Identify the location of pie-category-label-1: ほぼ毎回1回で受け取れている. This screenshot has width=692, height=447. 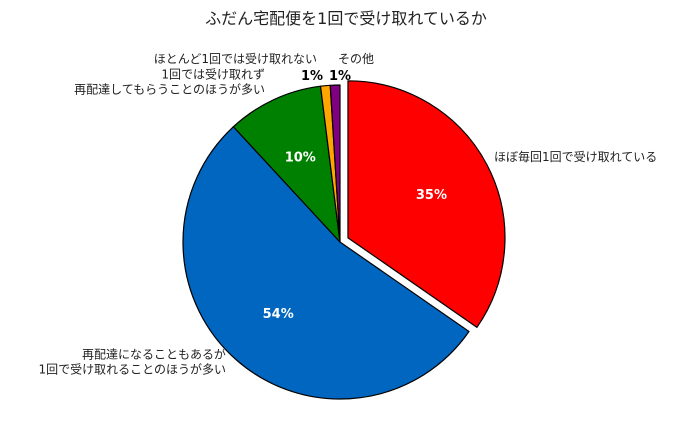
(575, 156).